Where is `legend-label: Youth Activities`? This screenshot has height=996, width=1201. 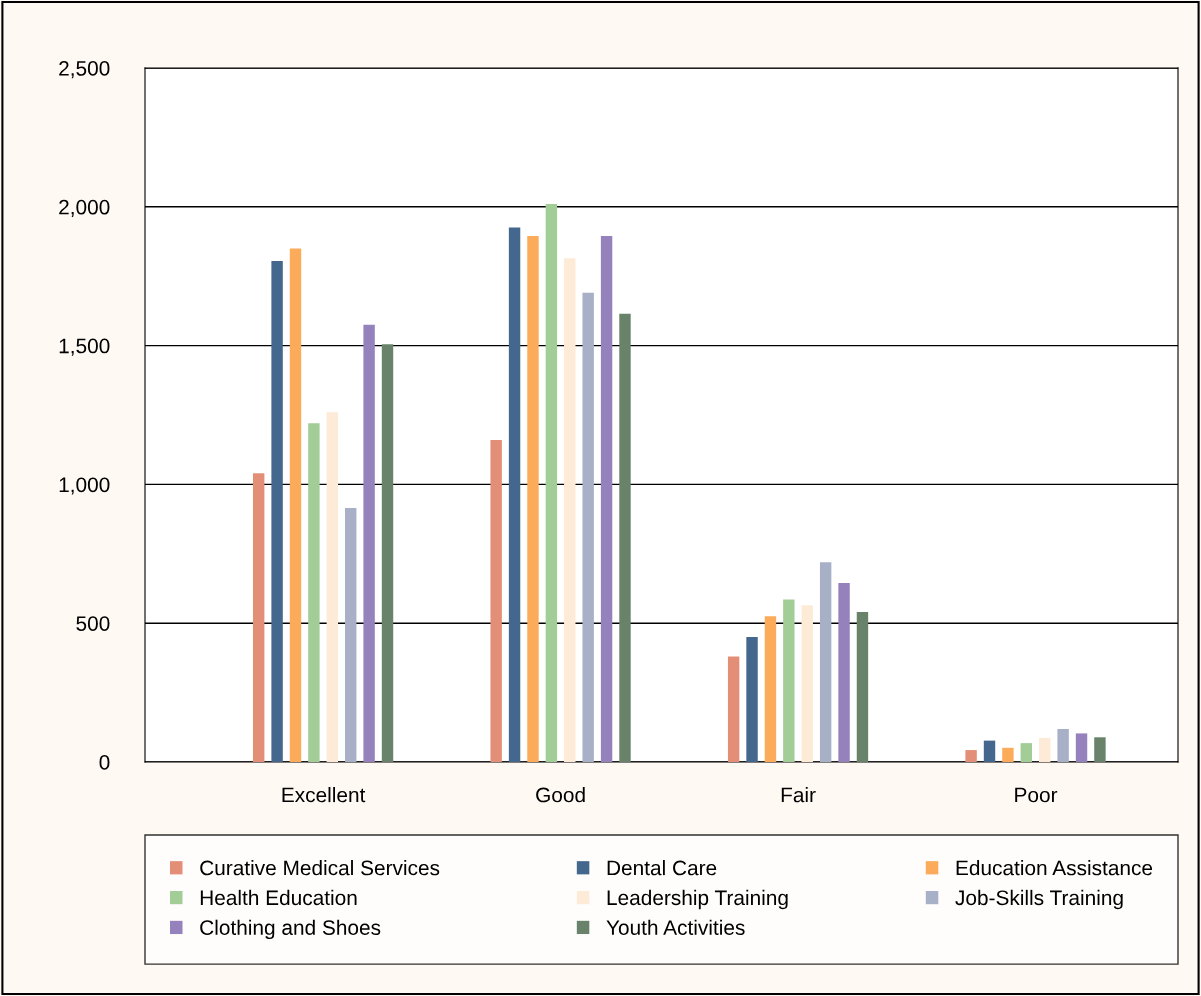
legend-label: Youth Activities is located at coordinates (675, 927).